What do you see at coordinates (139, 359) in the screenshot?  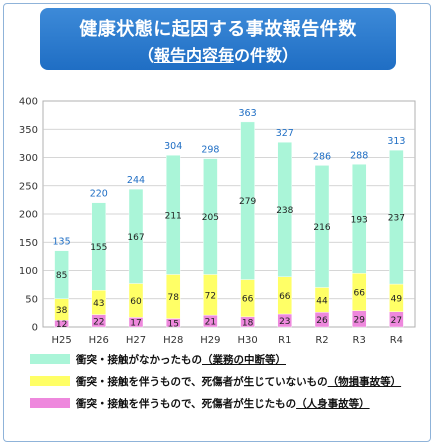 I see `legend-text-no-contact: 衝突・接触がなかったもの` at bounding box center [139, 359].